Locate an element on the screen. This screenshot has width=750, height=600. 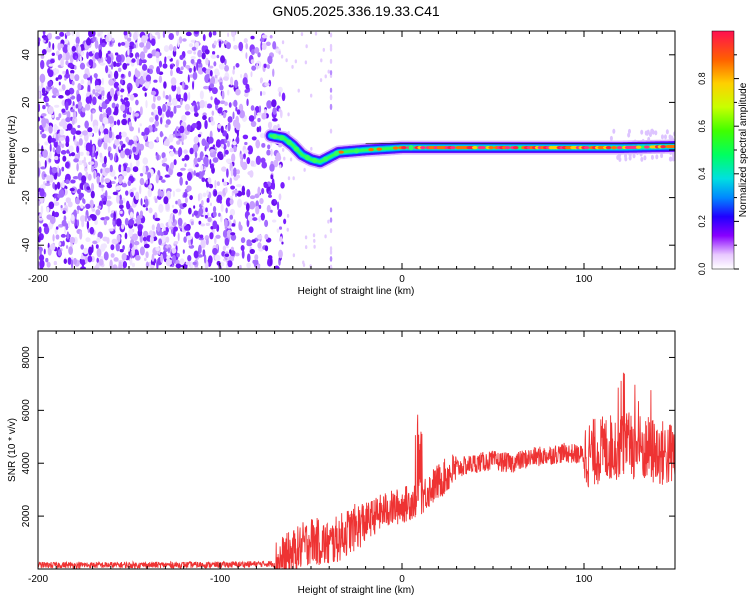
spectrogram-ytick-label: 40 is located at coordinates (26, 55).